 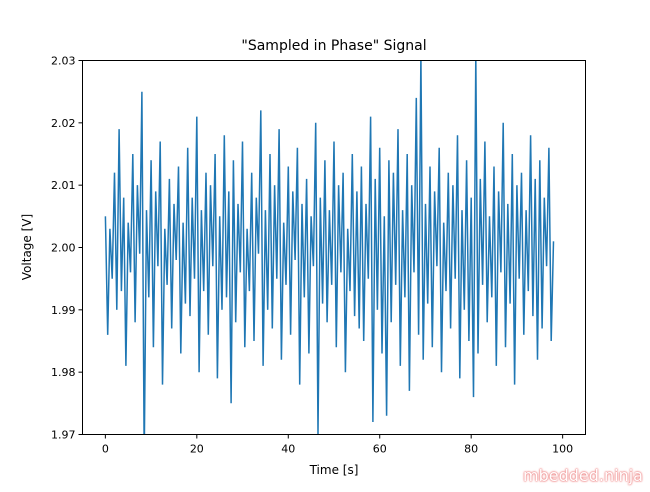 I want to click on x-tick-label: 40, so click(x=288, y=449).